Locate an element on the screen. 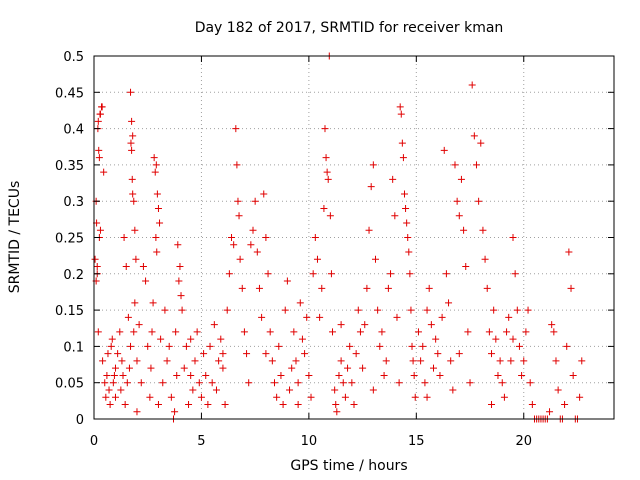 The image size is (640, 480). y-tick-label: 0.05 is located at coordinates (69, 384).